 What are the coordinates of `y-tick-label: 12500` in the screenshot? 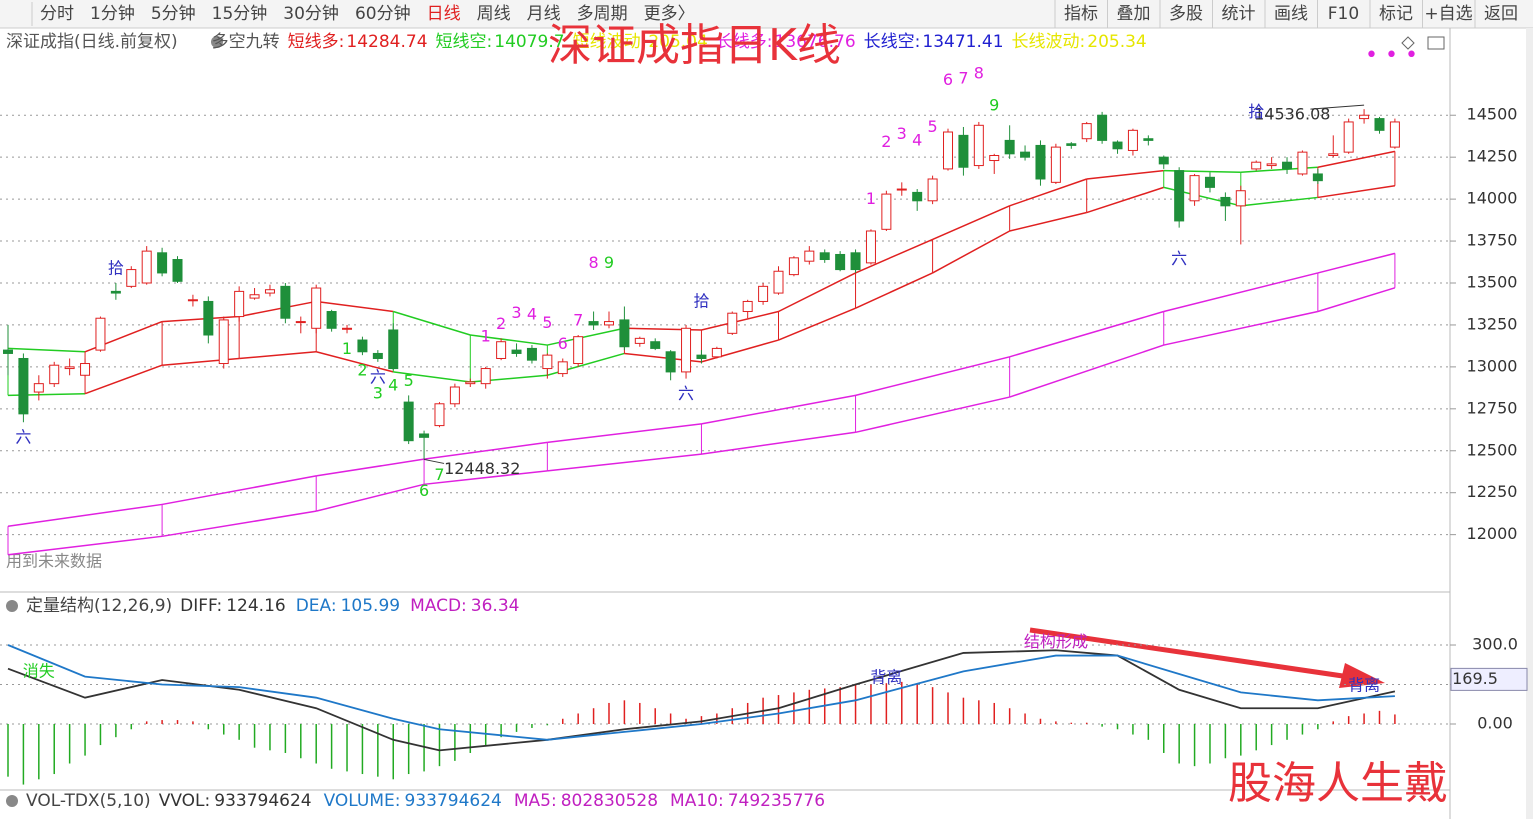 It's located at (1492, 449).